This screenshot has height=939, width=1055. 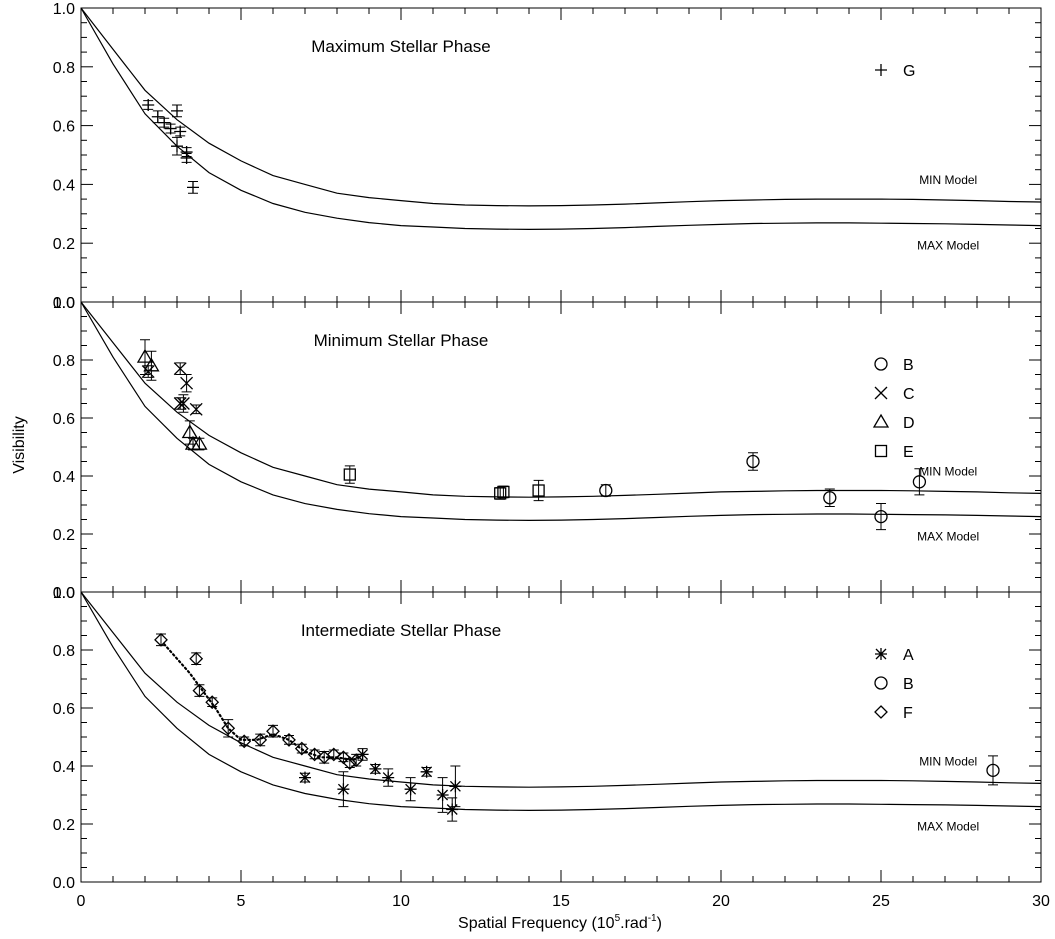 What do you see at coordinates (881, 712) in the screenshot?
I see `legend-symbol-F` at bounding box center [881, 712].